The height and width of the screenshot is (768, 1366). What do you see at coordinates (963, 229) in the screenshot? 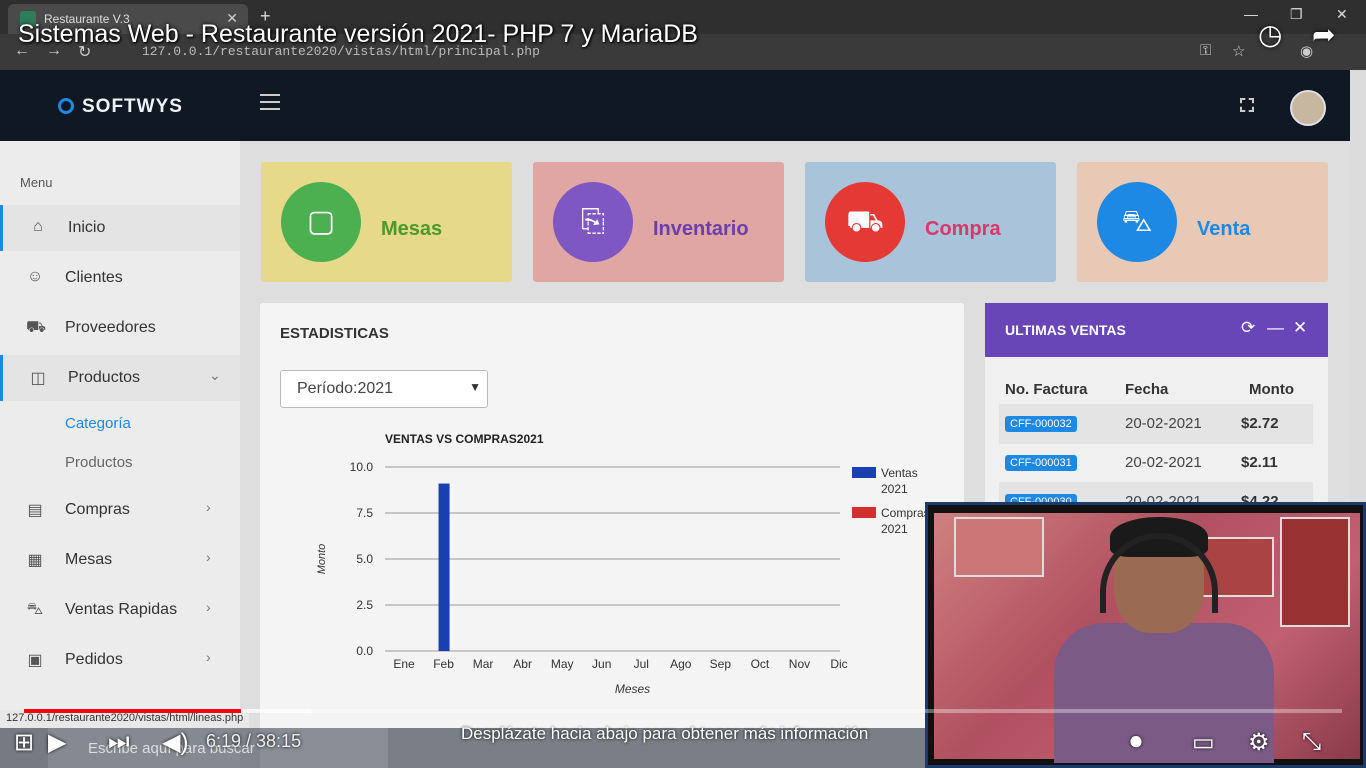
I see `tile-label: Compra` at bounding box center [963, 229].